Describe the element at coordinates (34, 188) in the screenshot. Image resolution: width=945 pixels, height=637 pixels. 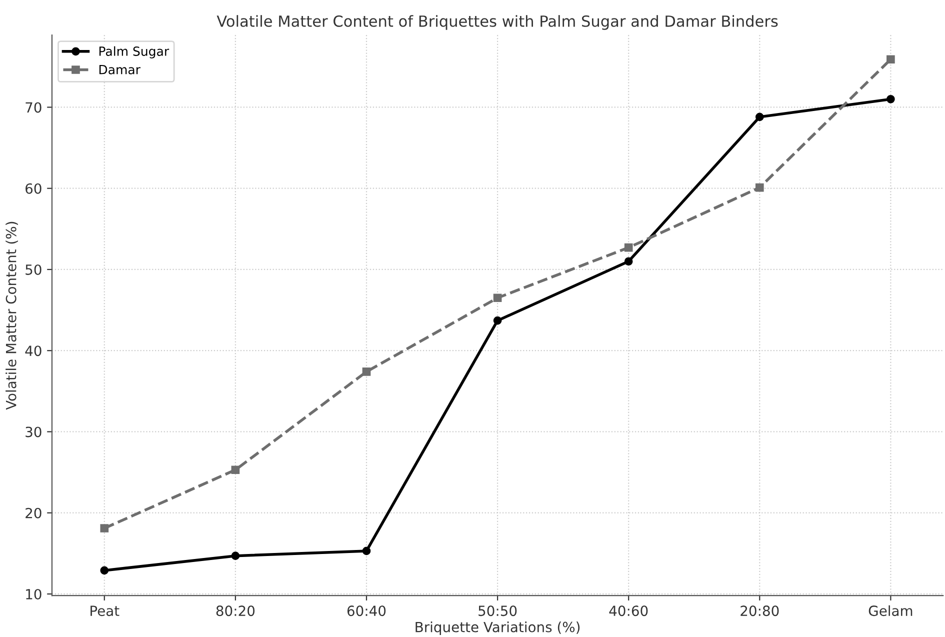
I see `y-tick-label: 60` at that location.